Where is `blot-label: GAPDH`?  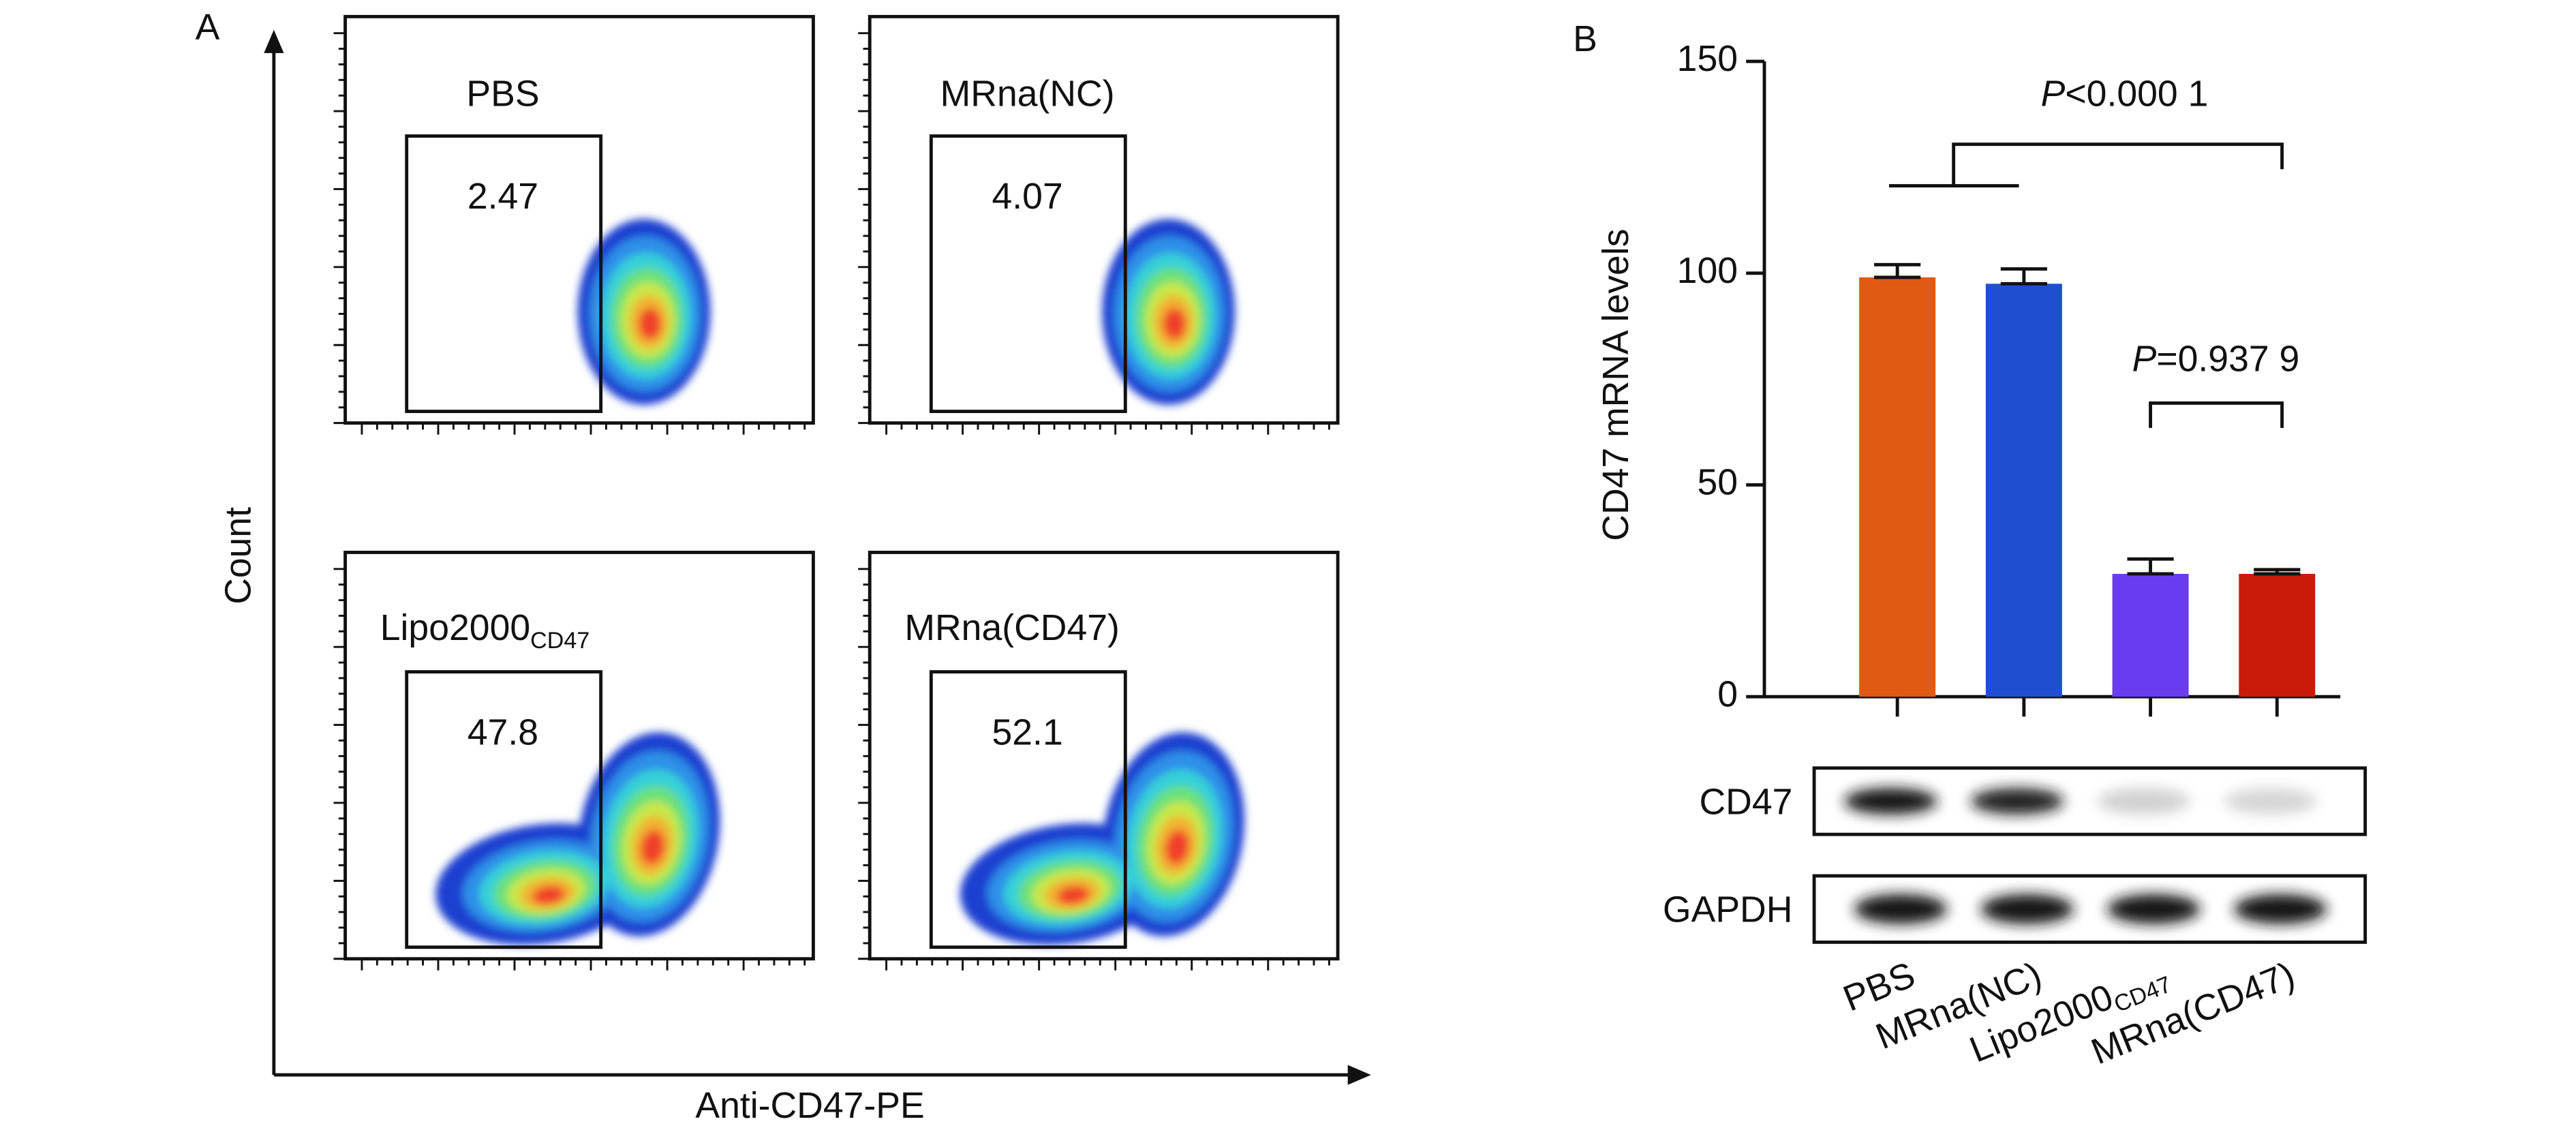 blot-label: GAPDH is located at coordinates (1727, 910).